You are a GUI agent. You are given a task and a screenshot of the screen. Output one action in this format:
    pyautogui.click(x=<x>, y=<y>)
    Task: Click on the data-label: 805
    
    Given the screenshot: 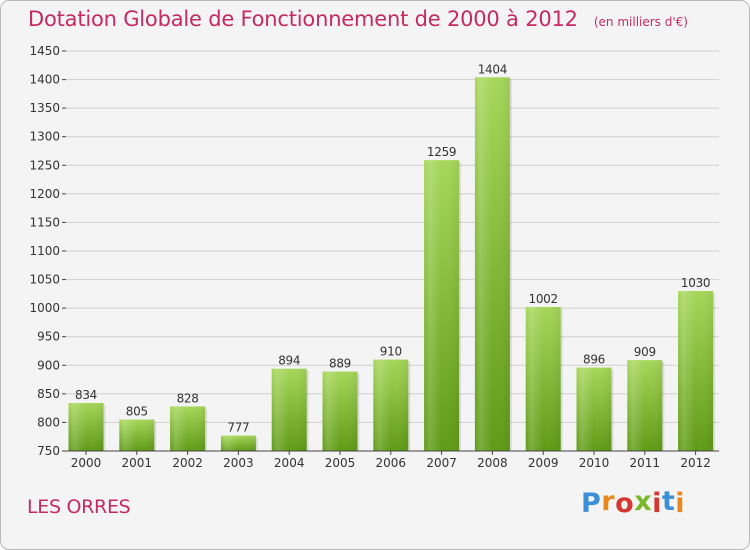 What is the action you would take?
    pyautogui.click(x=137, y=412)
    